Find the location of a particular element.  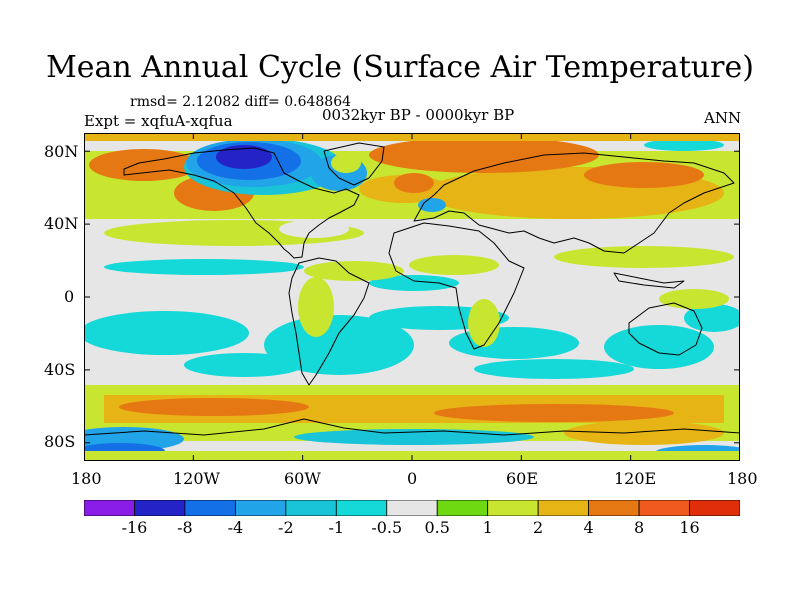

stats-label: rmsd= 2.12082 diff= 0.648864 is located at coordinates (241, 102).